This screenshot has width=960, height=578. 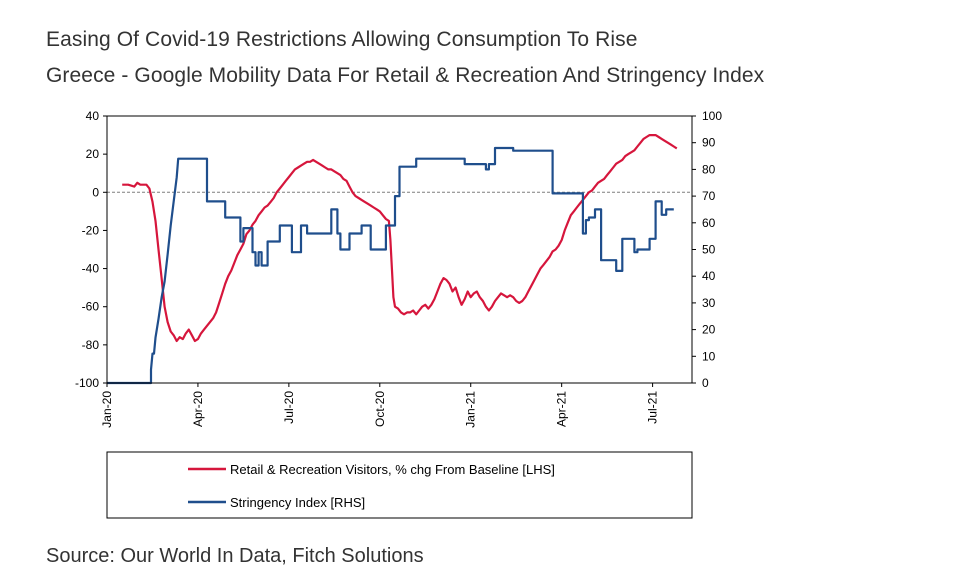 What do you see at coordinates (709, 330) in the screenshot?
I see `right-axis-tick-label: 20` at bounding box center [709, 330].